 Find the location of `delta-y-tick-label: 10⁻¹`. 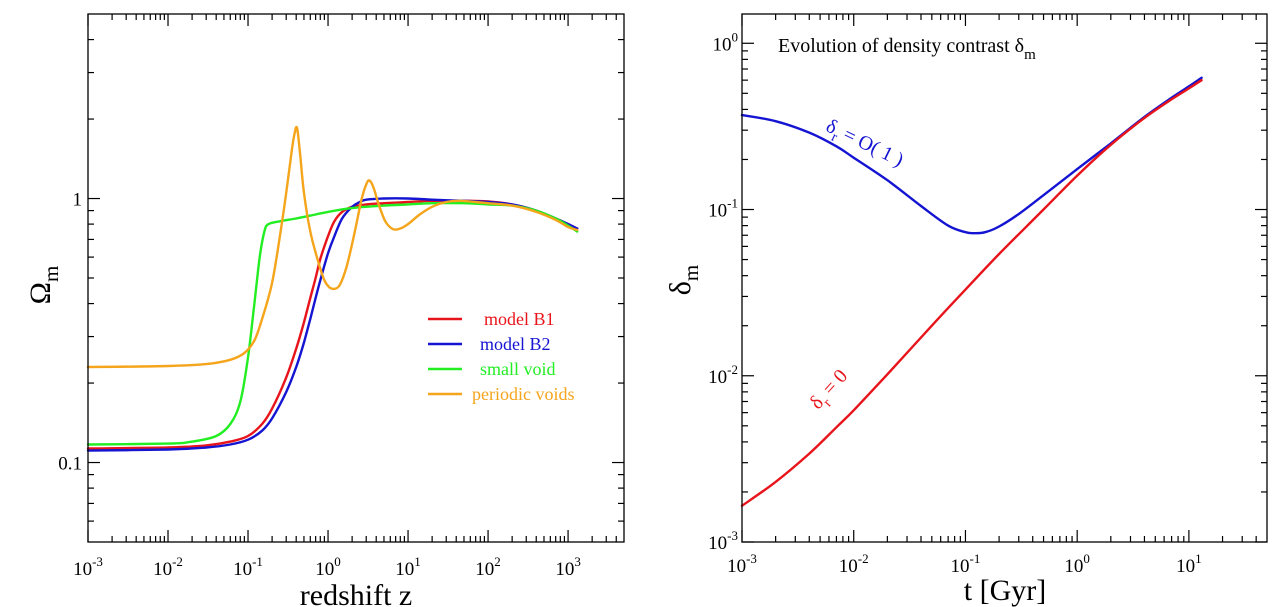

delta-y-tick-label: 10⁻¹ is located at coordinates (723, 209).